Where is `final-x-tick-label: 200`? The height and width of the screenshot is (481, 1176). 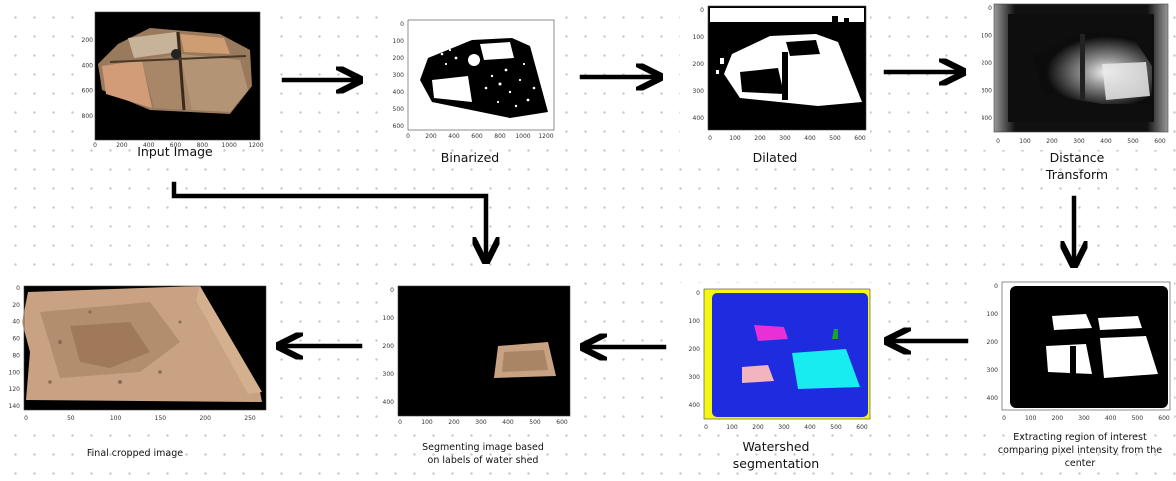
final-x-tick-label: 200 is located at coordinates (205, 418).